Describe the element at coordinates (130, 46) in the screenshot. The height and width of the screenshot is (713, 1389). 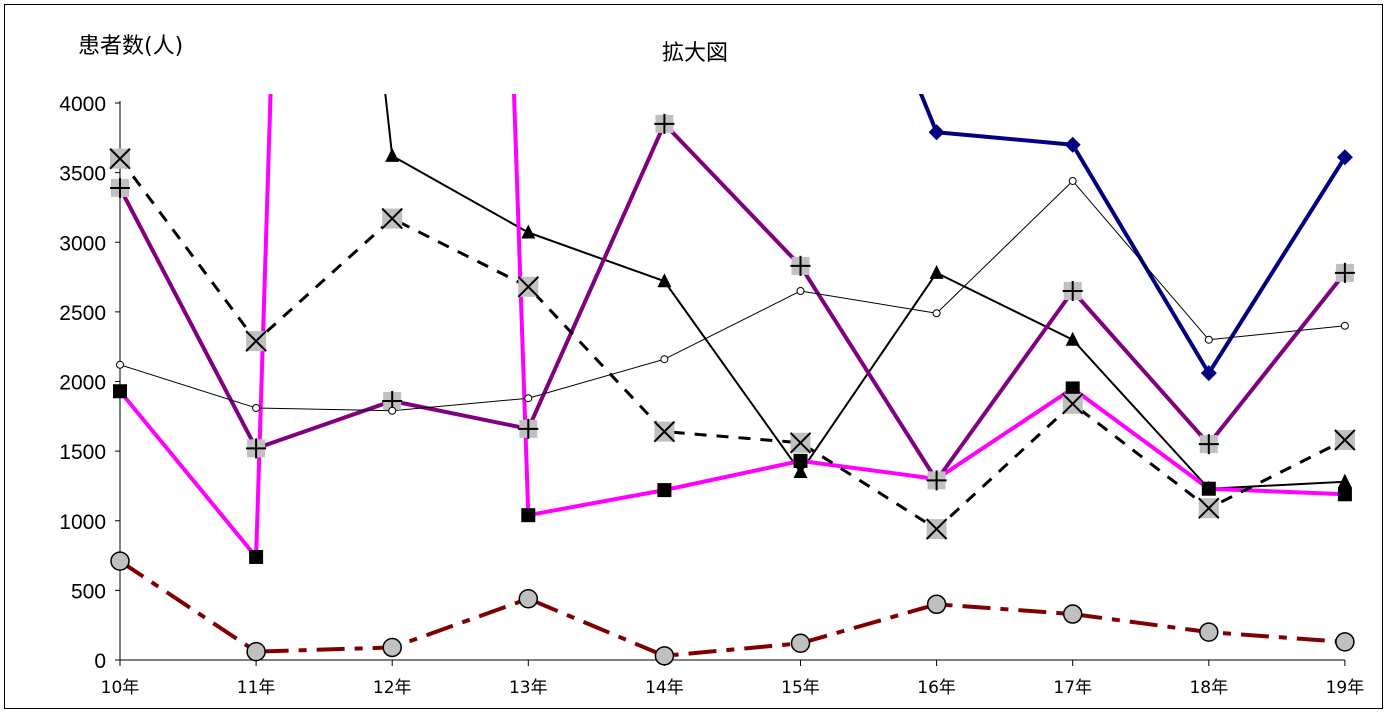
I see `y-axis-title: 患者数(人)` at that location.